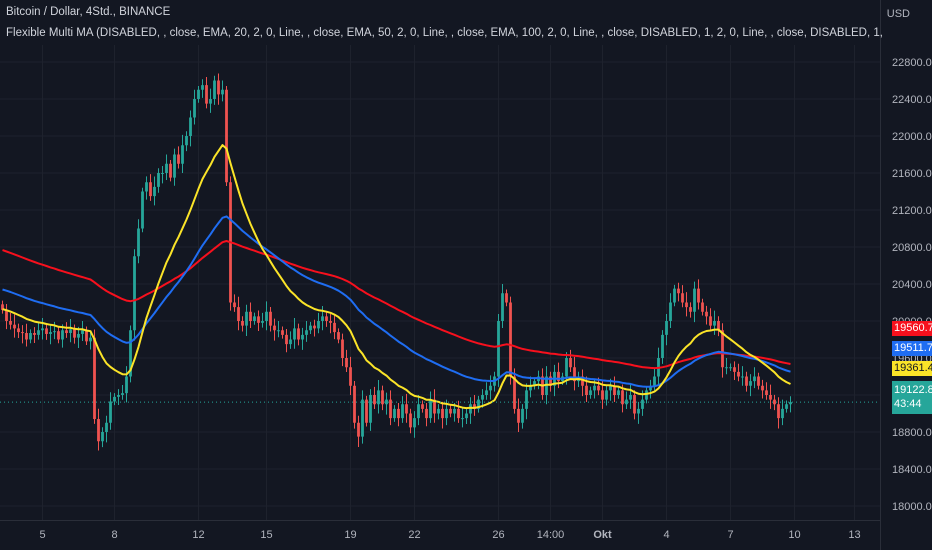  What do you see at coordinates (350, 535) in the screenshot?
I see `x-tick-label: 19` at bounding box center [350, 535].